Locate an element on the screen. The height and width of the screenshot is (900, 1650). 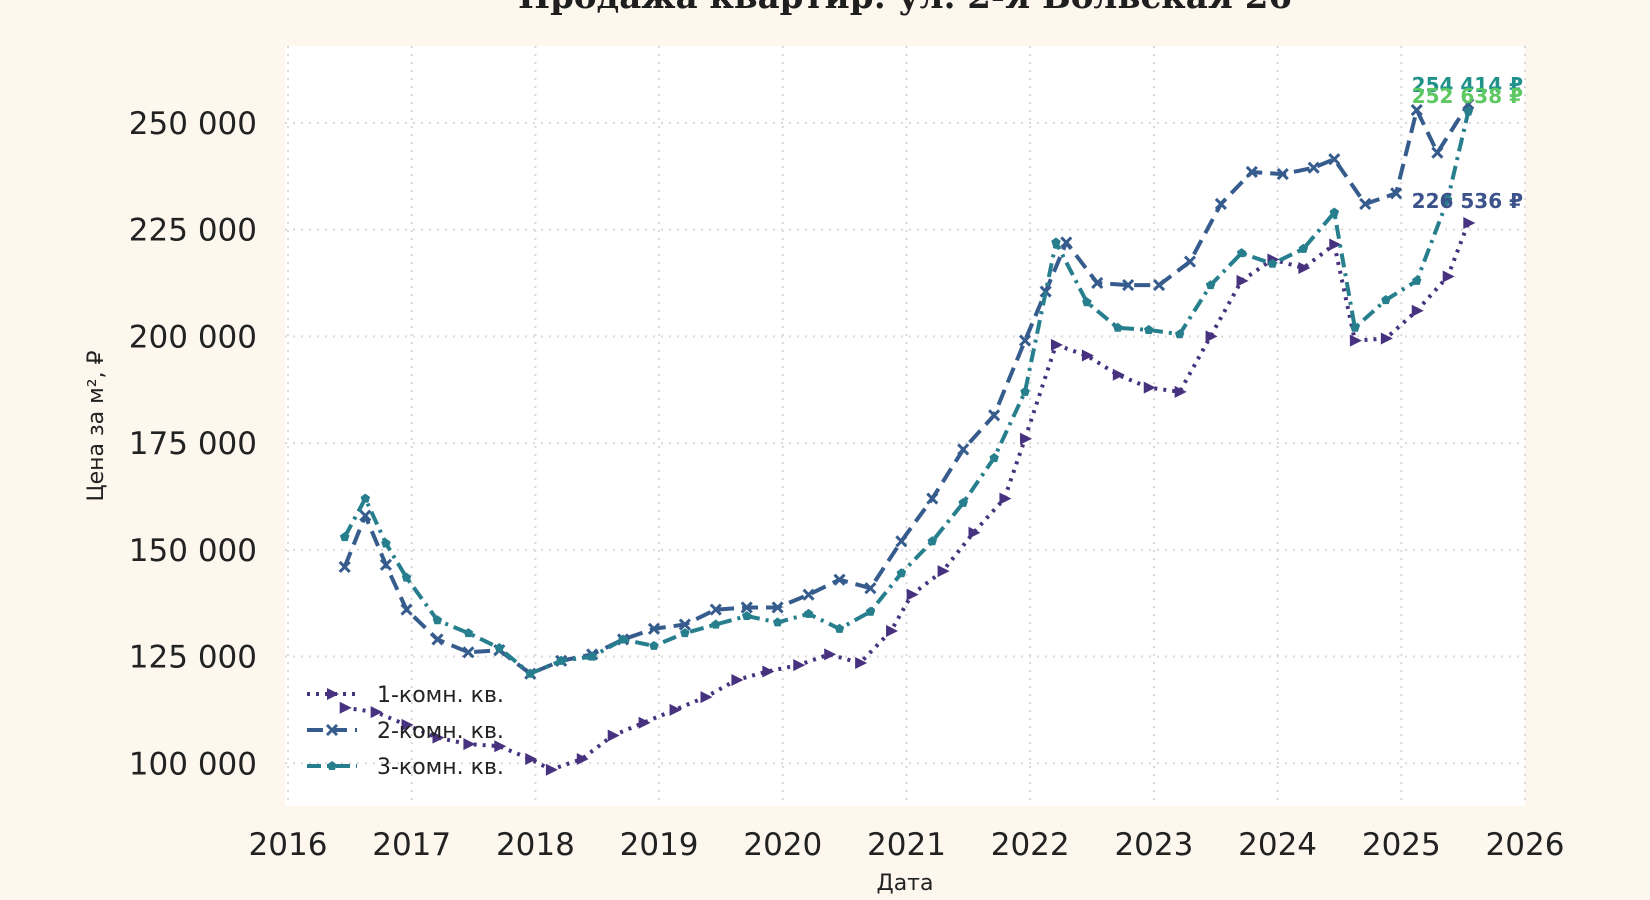
legend-item: 3-комн. кв. is located at coordinates (405, 767).